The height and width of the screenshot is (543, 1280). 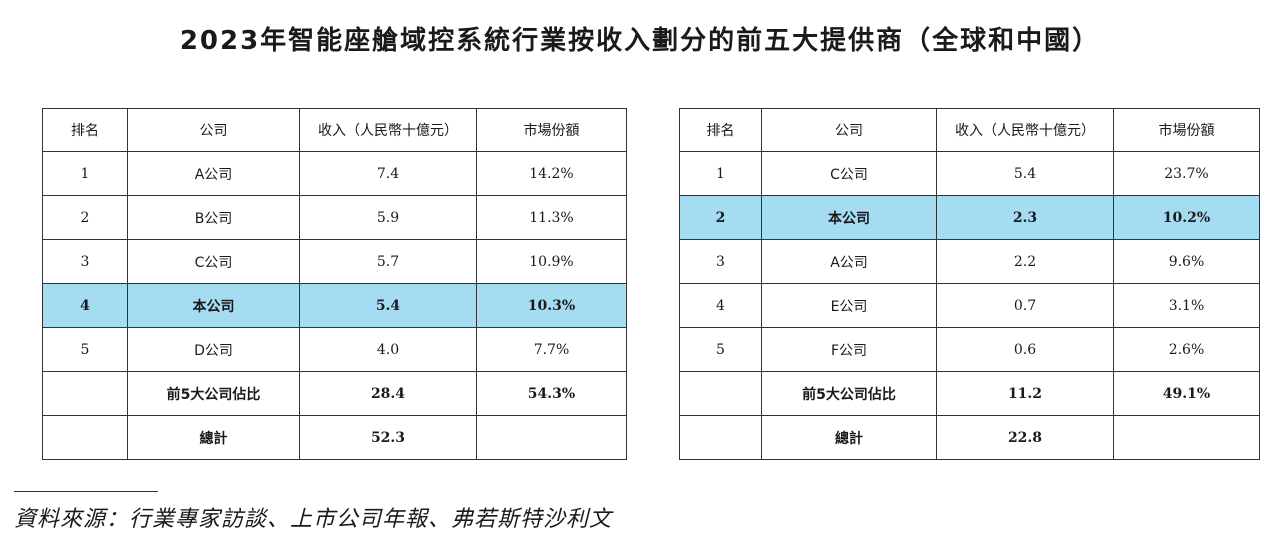 What do you see at coordinates (849, 305) in the screenshot?
I see `company-cell: E公司` at bounding box center [849, 305].